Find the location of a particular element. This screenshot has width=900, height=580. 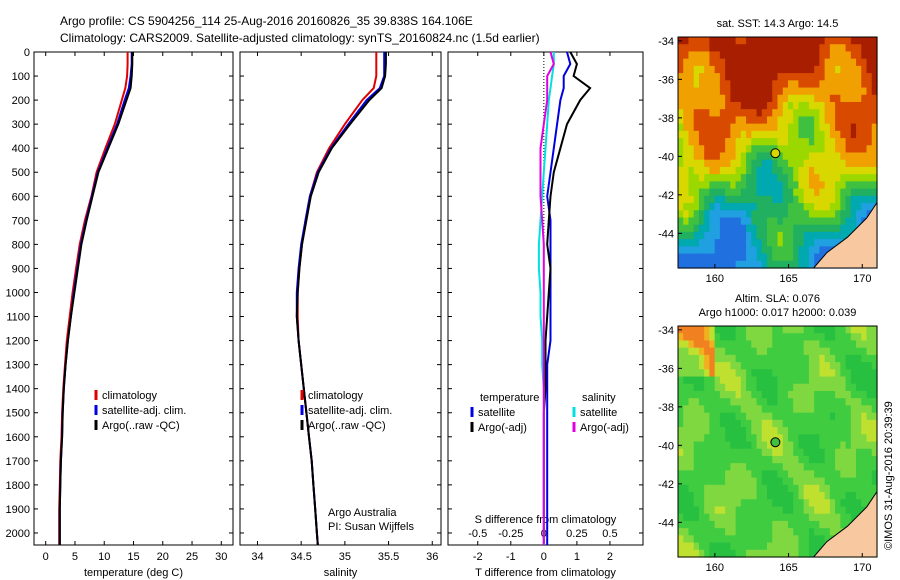

depth-tick-label: 100 is located at coordinates (21, 77).